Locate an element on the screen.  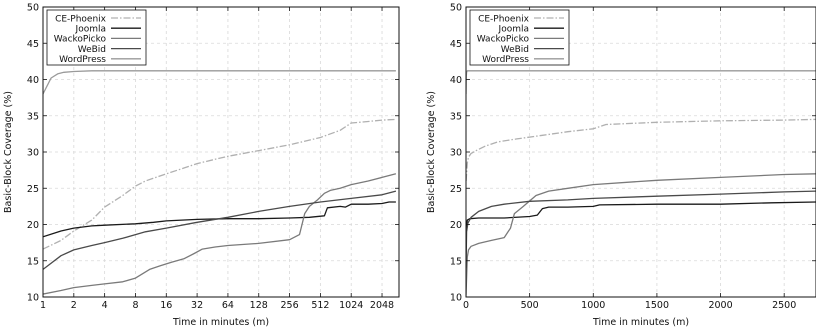
x-tick-label: 1024 is located at coordinates (351, 305).